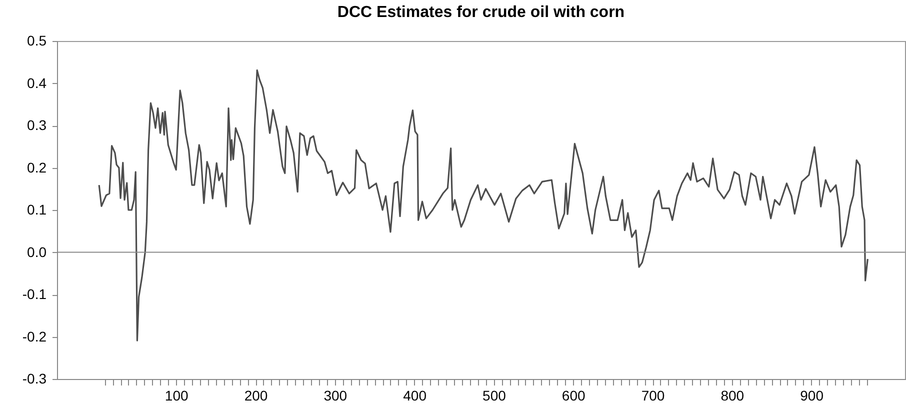 This screenshot has height=409, width=906. I want to click on x-tick-label: 100, so click(176, 396).